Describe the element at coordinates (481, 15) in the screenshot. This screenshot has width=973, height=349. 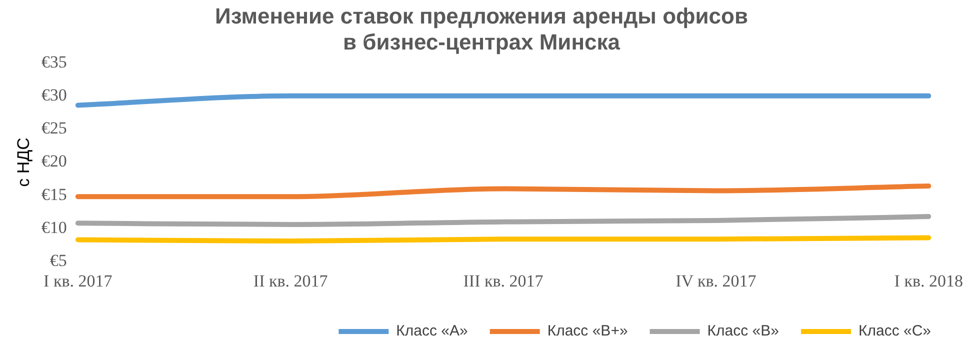
I see `text: Изменение ставок предложения аренды офисов` at that location.